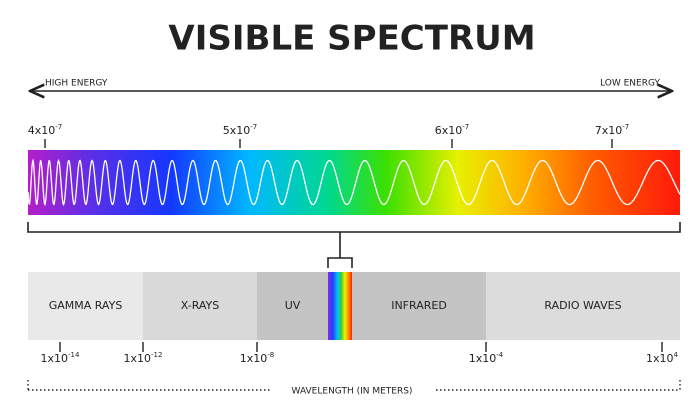 The width and height of the screenshot is (700, 413). I want to click on band-label: UV, so click(293, 305).